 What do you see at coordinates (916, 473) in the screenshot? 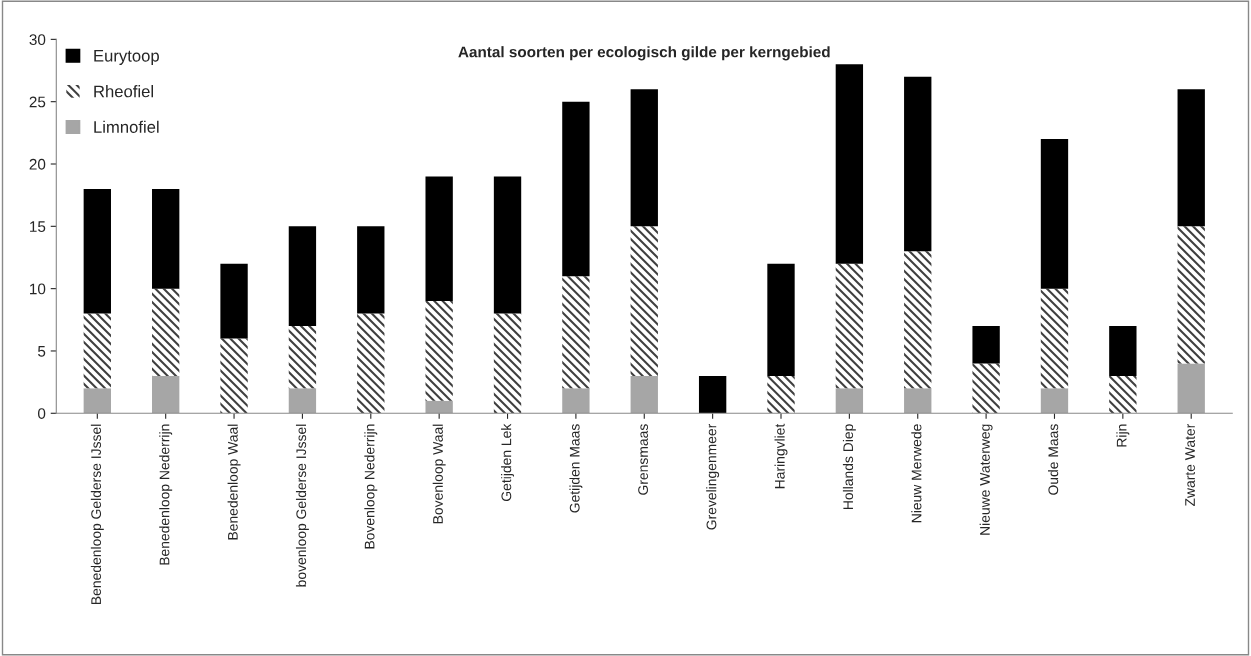
I see `x-tick-label: Nieuw Merwede` at bounding box center [916, 473].